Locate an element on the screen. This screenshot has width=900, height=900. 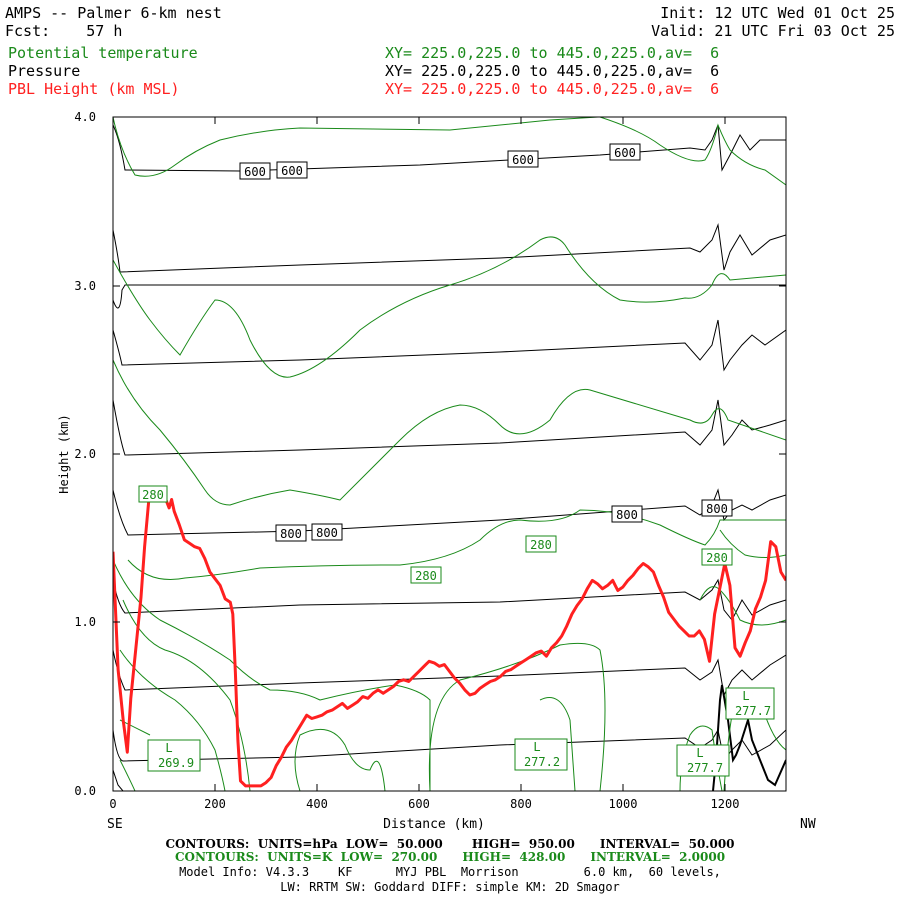
y-tick-label: 0.0 is located at coordinates (85, 791).